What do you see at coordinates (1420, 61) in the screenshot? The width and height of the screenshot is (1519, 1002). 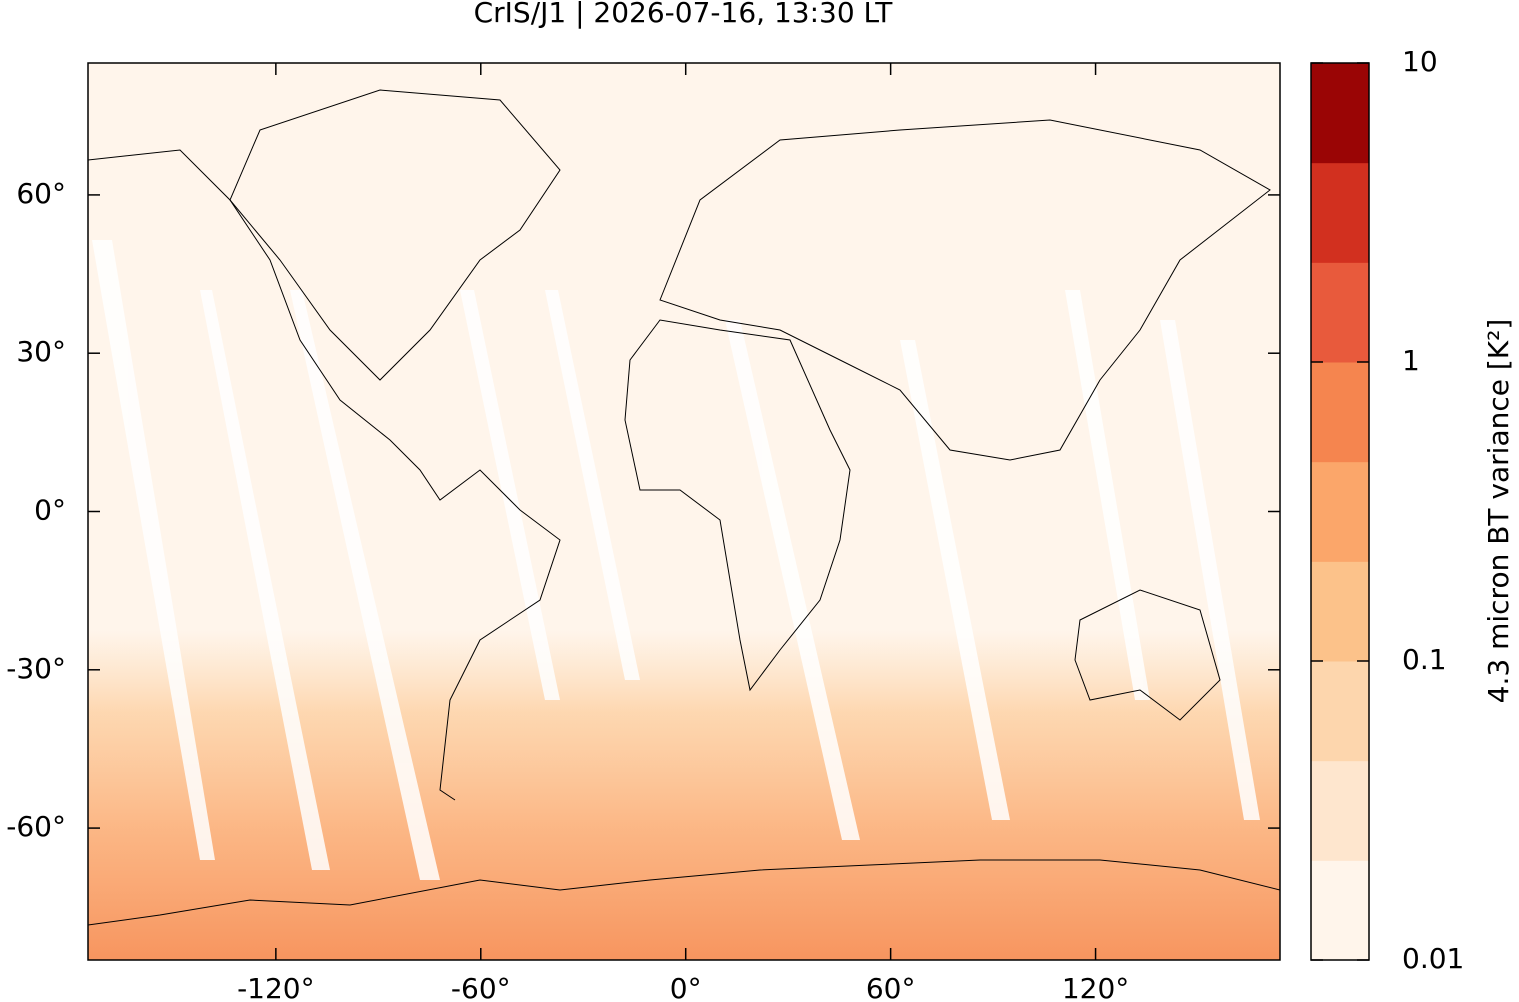 I see `colorbar-tick-label: 10` at bounding box center [1420, 61].